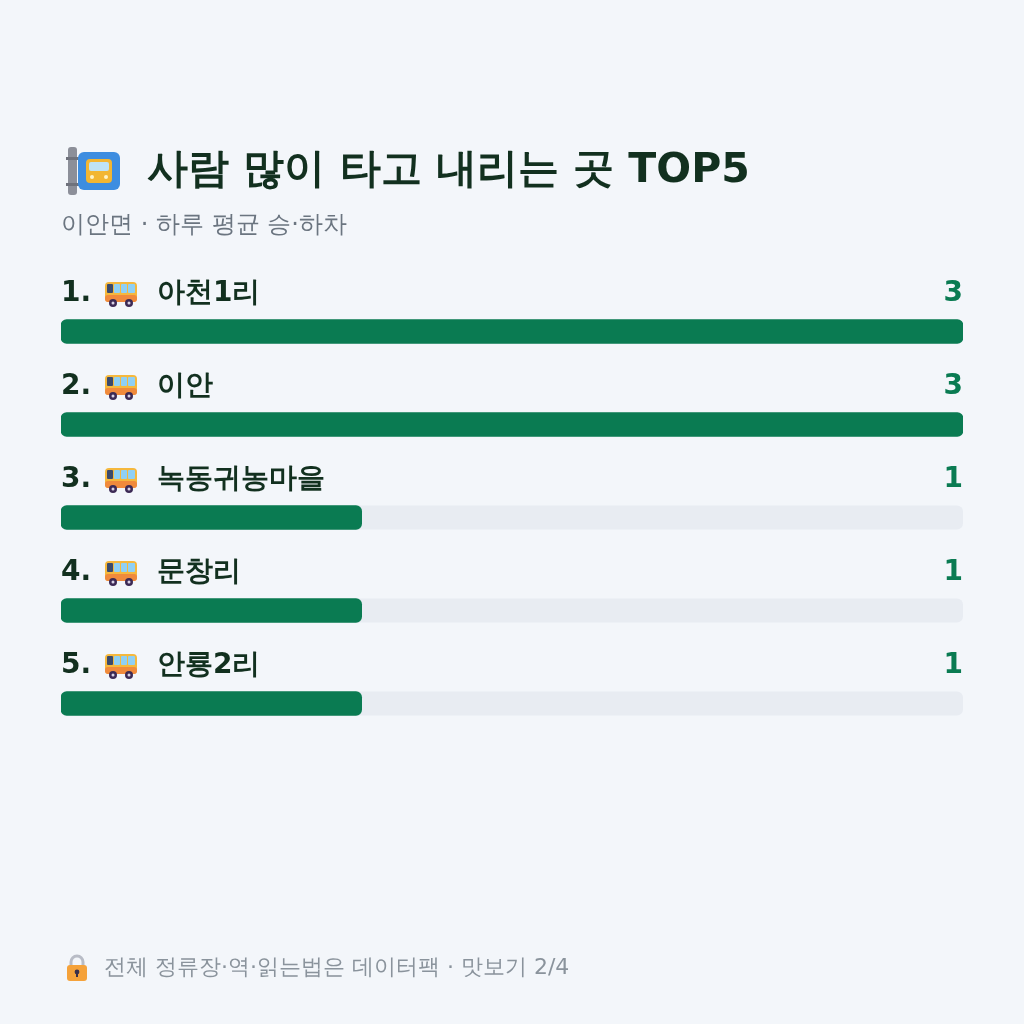 The height and width of the screenshot is (1024, 1024). Describe the element at coordinates (137, 384) in the screenshot. I see `category-label: 2. 이안` at that location.